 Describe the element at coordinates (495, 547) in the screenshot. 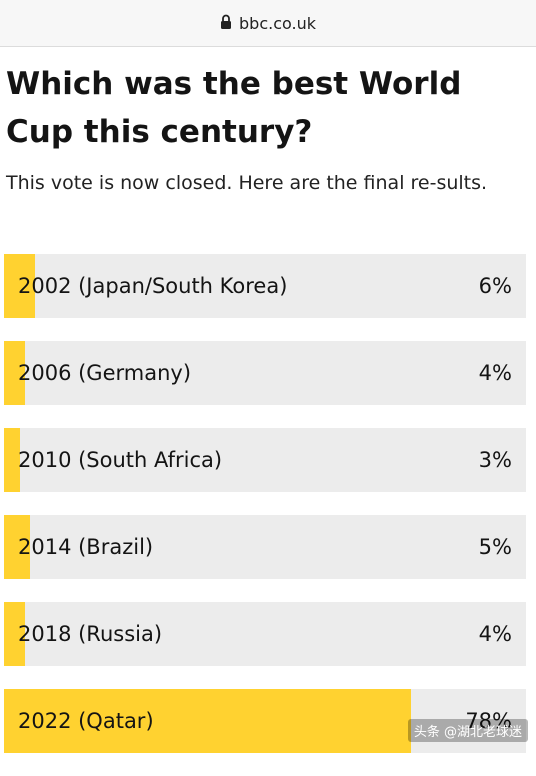

I see `poll-option-percent: 5%` at that location.